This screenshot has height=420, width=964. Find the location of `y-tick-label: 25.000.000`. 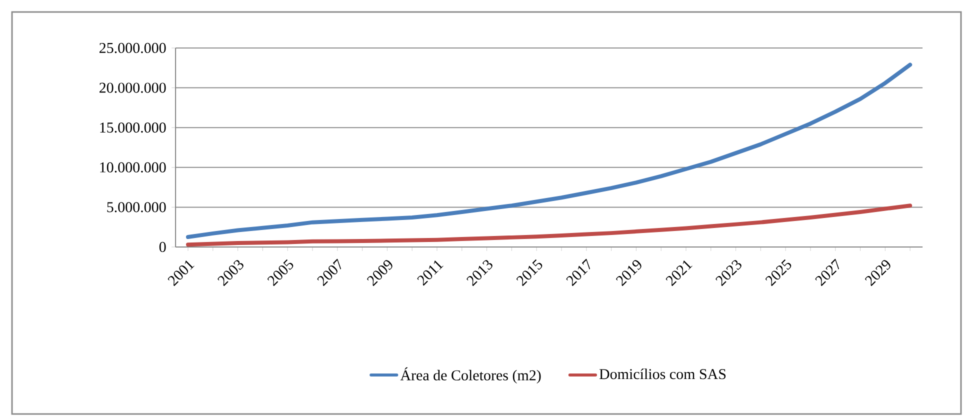

y-tick-label: 25.000.000 is located at coordinates (133, 48).